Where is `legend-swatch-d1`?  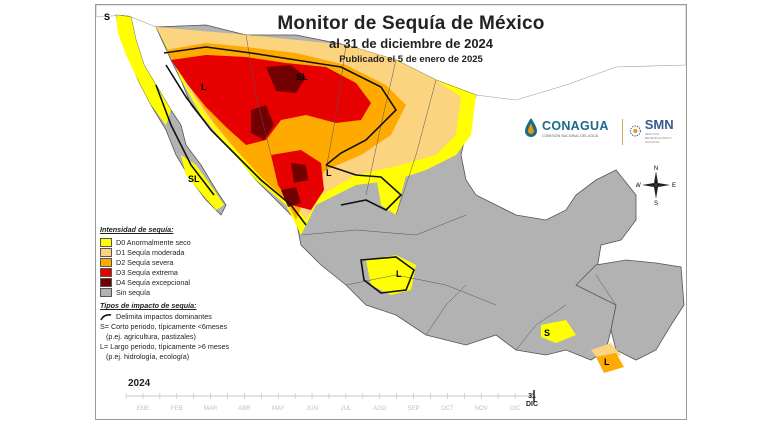 legend-swatch-d1 is located at coordinates (106, 252).